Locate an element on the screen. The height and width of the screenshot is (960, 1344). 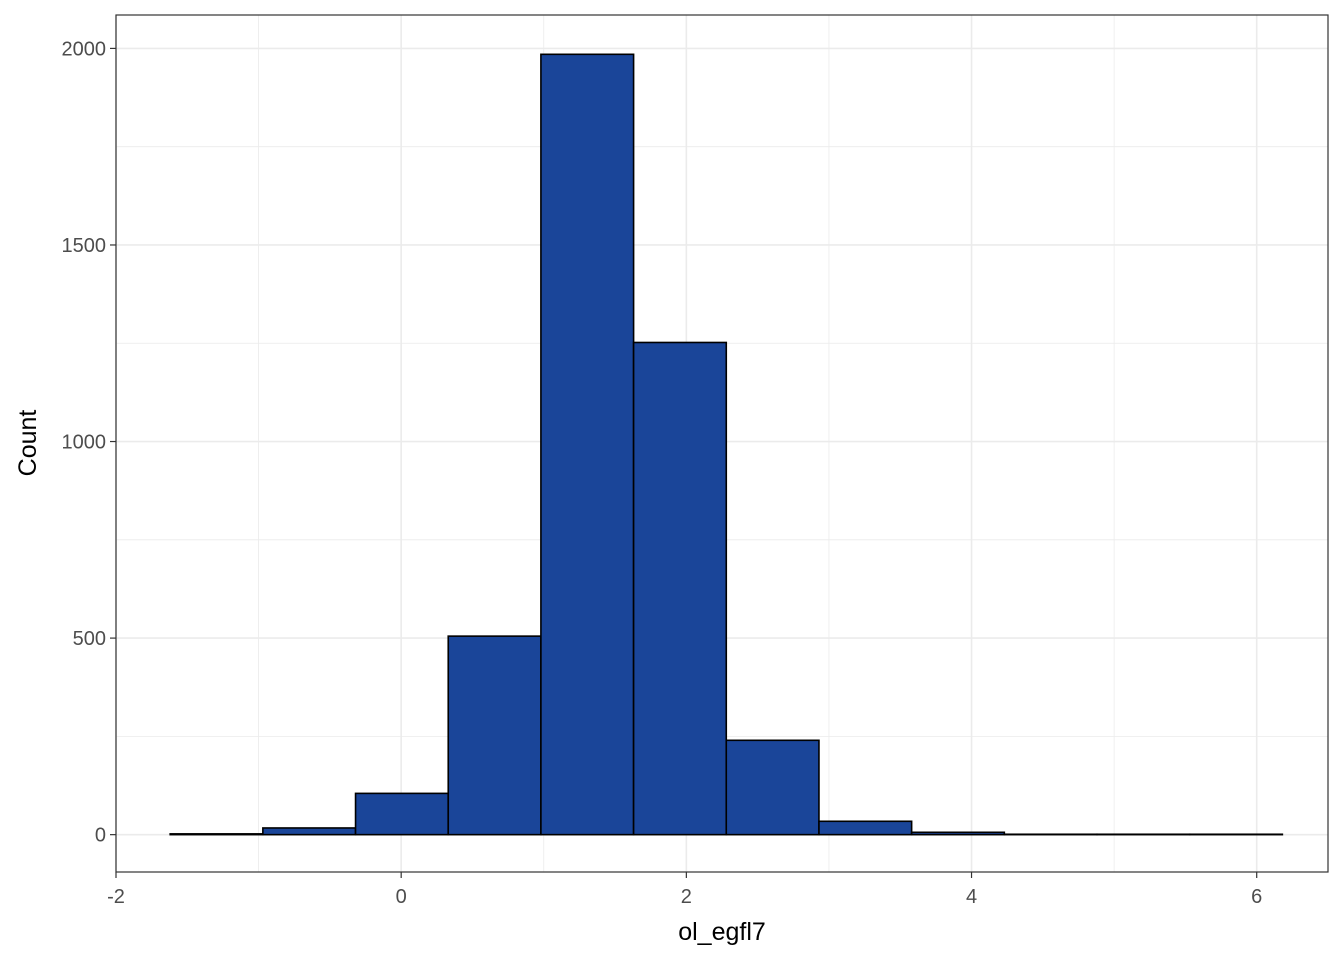
x-tick-label: 4 is located at coordinates (971, 897).